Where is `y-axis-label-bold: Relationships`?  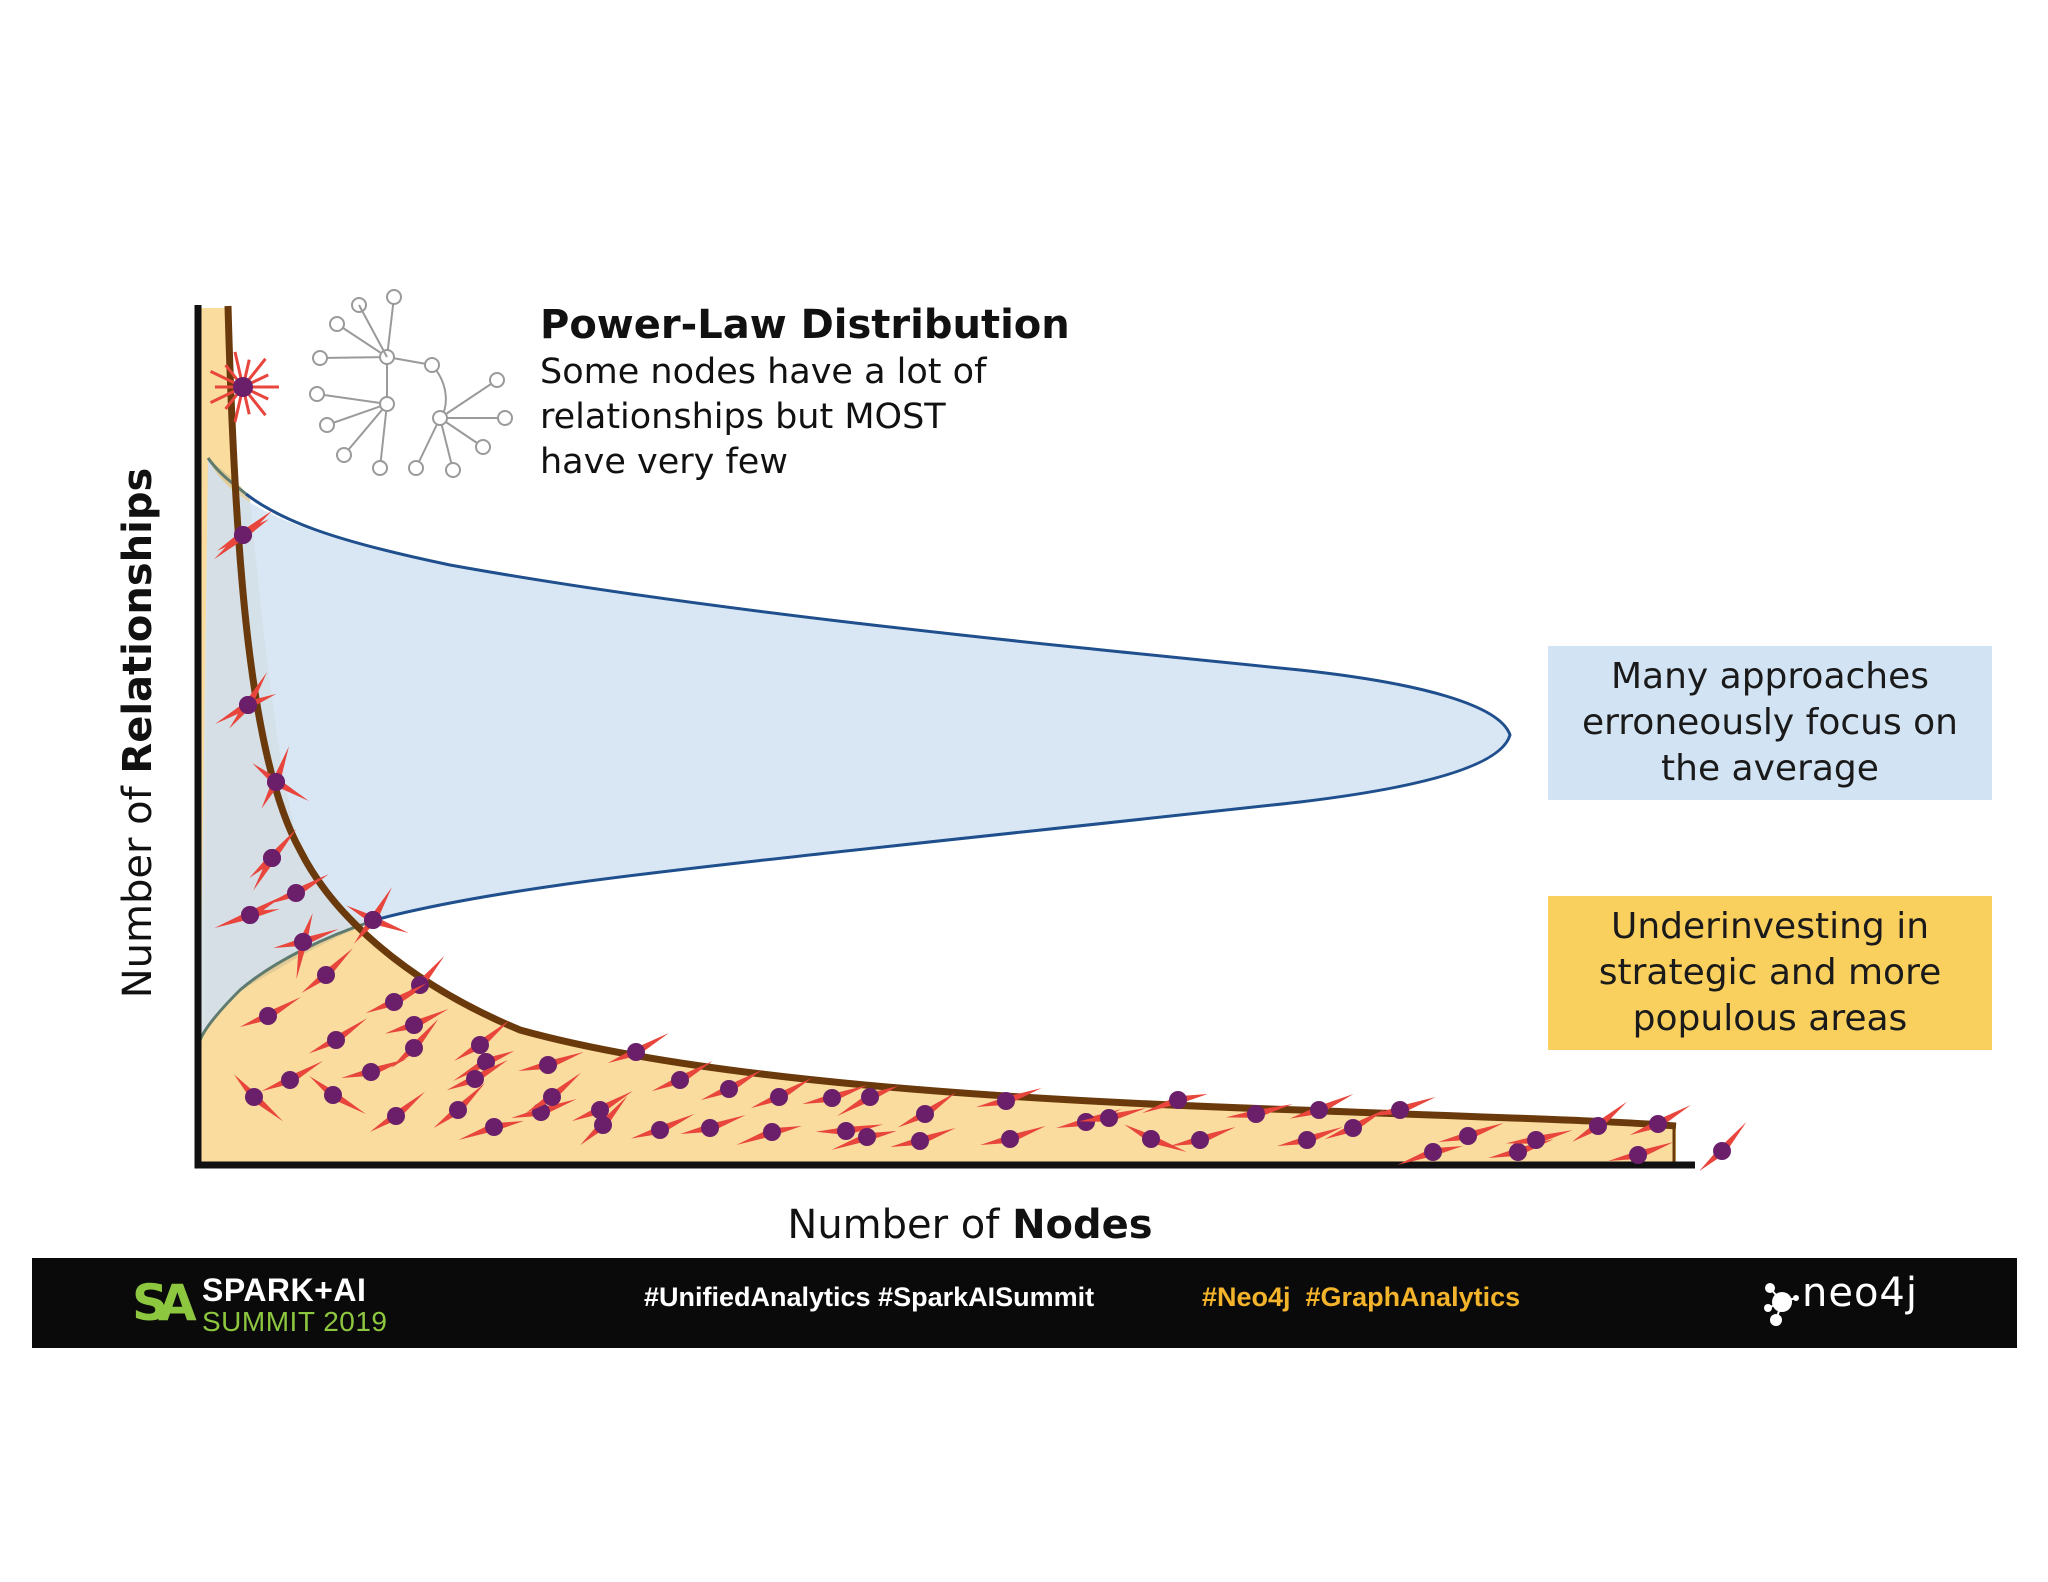
y-axis-label-bold: Relationships is located at coordinates (138, 620).